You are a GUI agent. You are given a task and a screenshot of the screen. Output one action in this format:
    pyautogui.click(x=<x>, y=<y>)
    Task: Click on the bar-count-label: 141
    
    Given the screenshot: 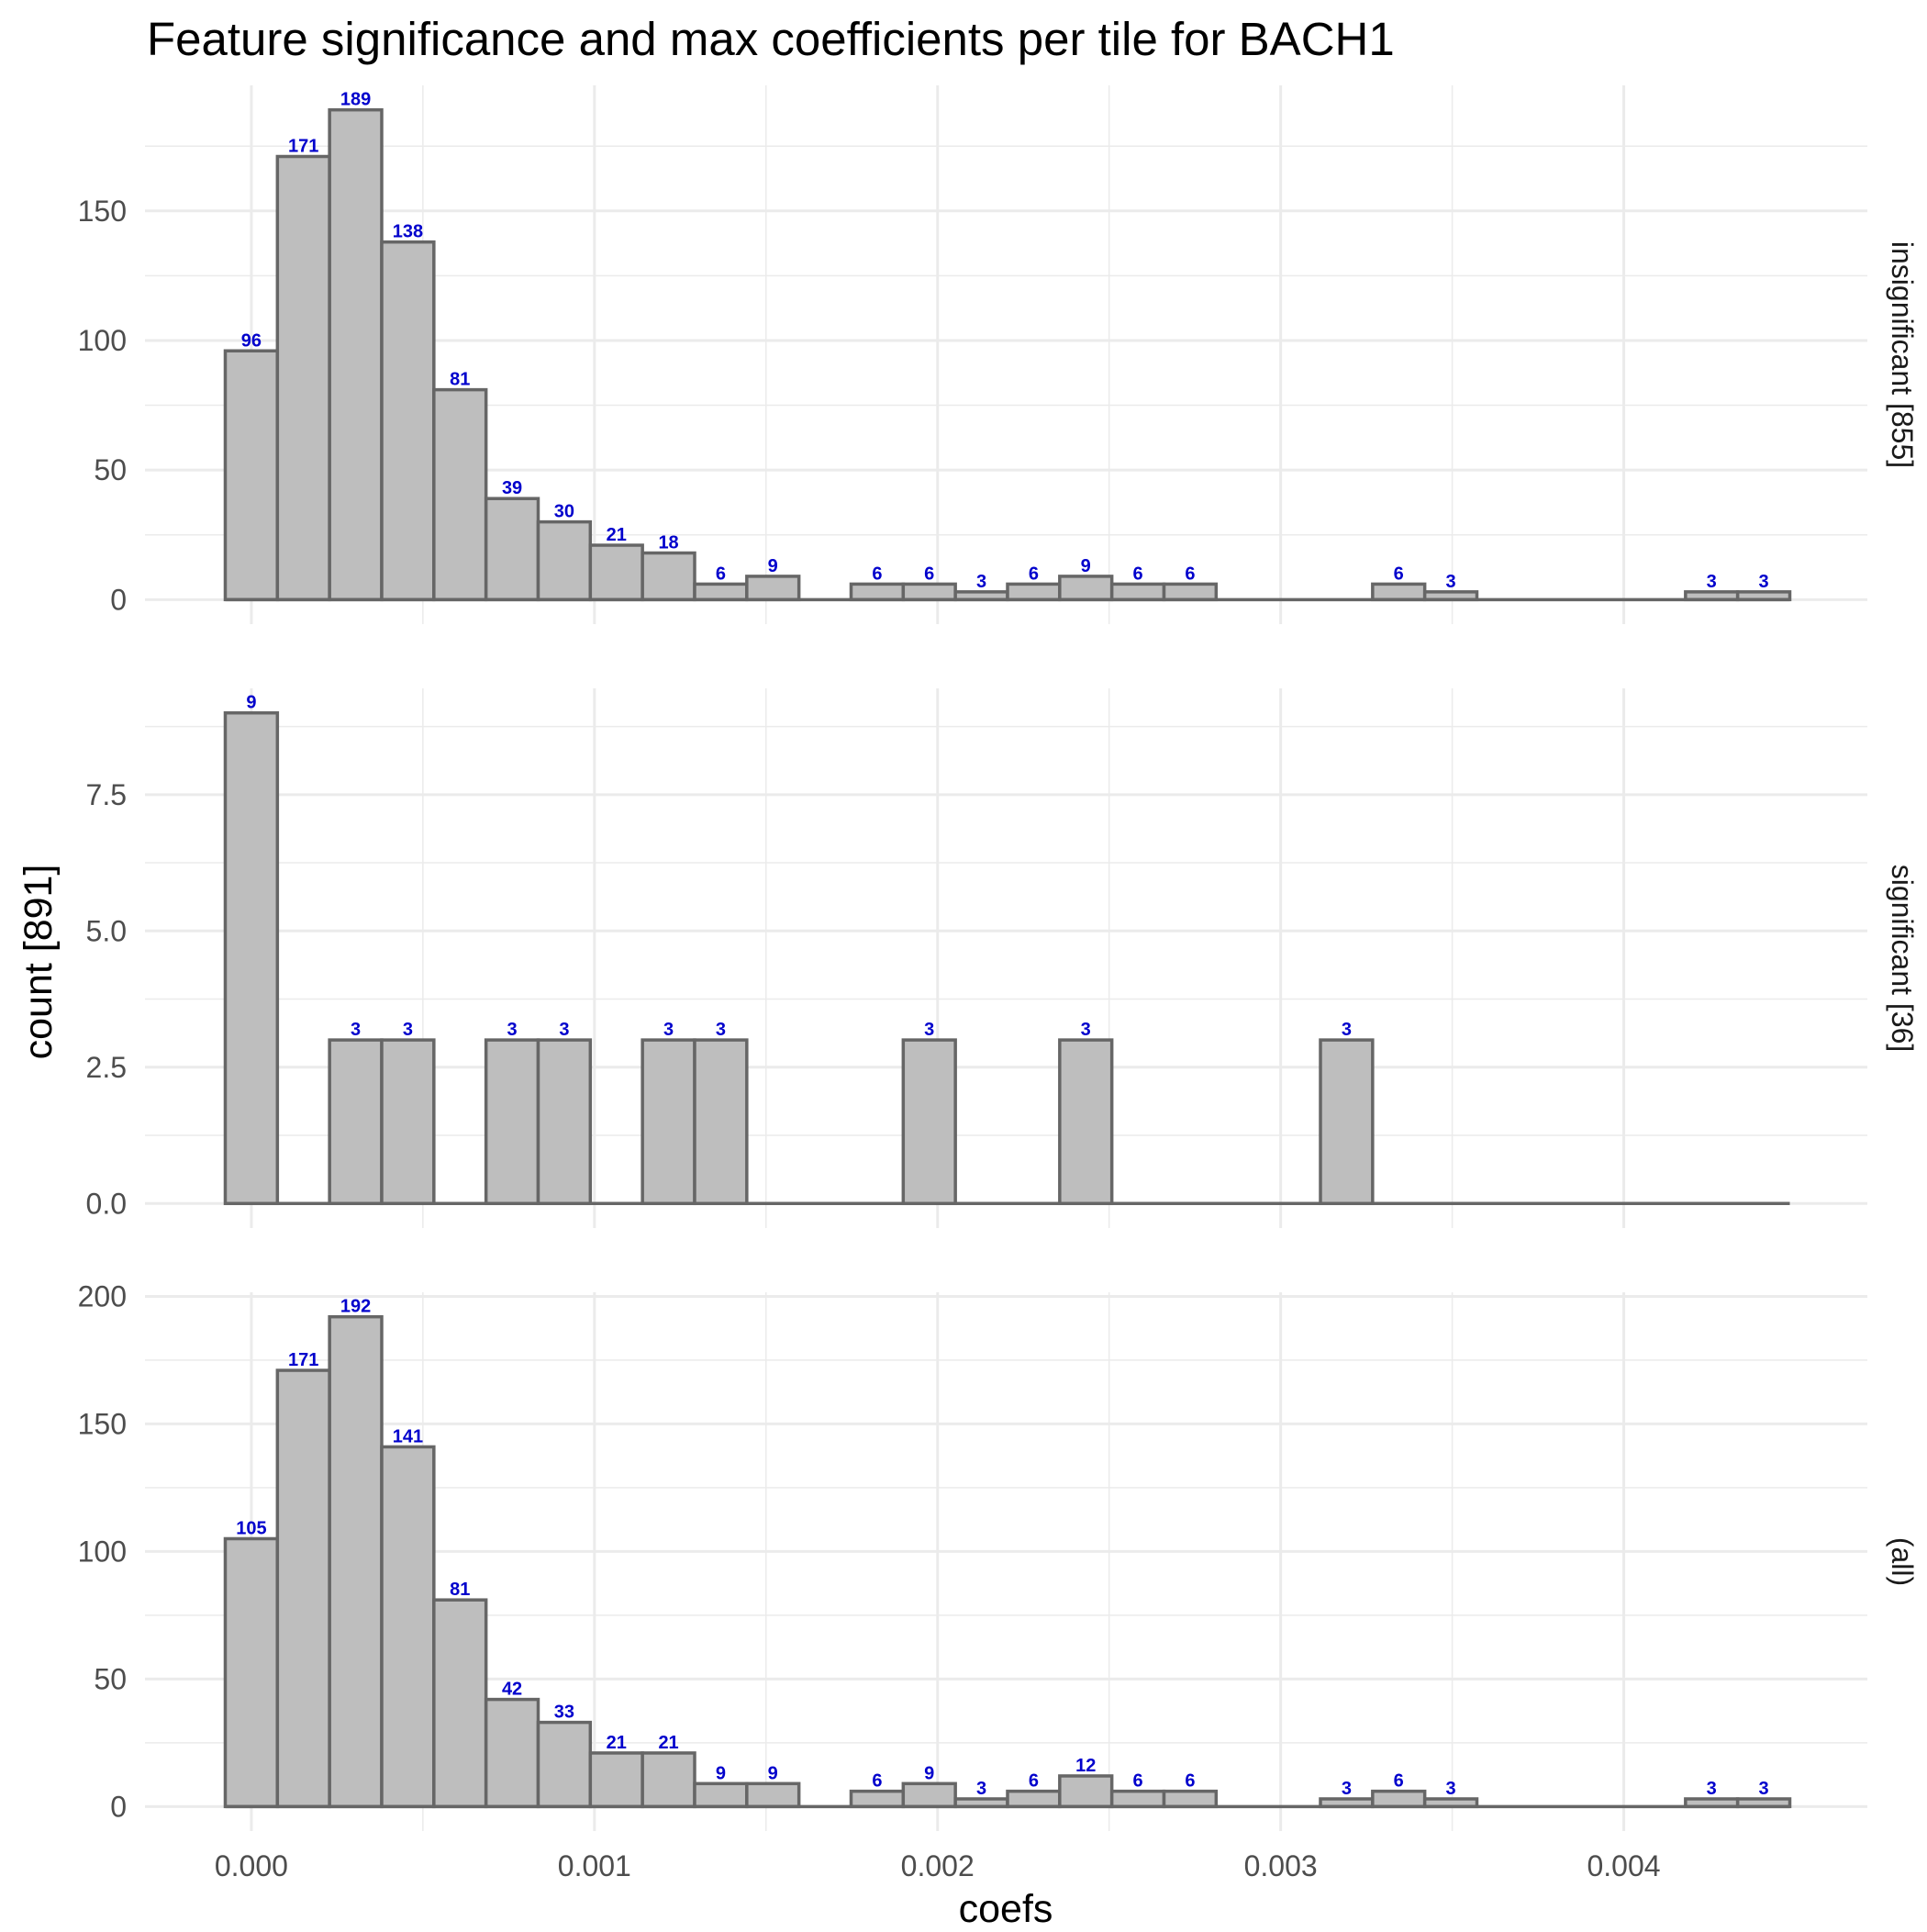 What is the action you would take?
    pyautogui.click(x=408, y=1436)
    